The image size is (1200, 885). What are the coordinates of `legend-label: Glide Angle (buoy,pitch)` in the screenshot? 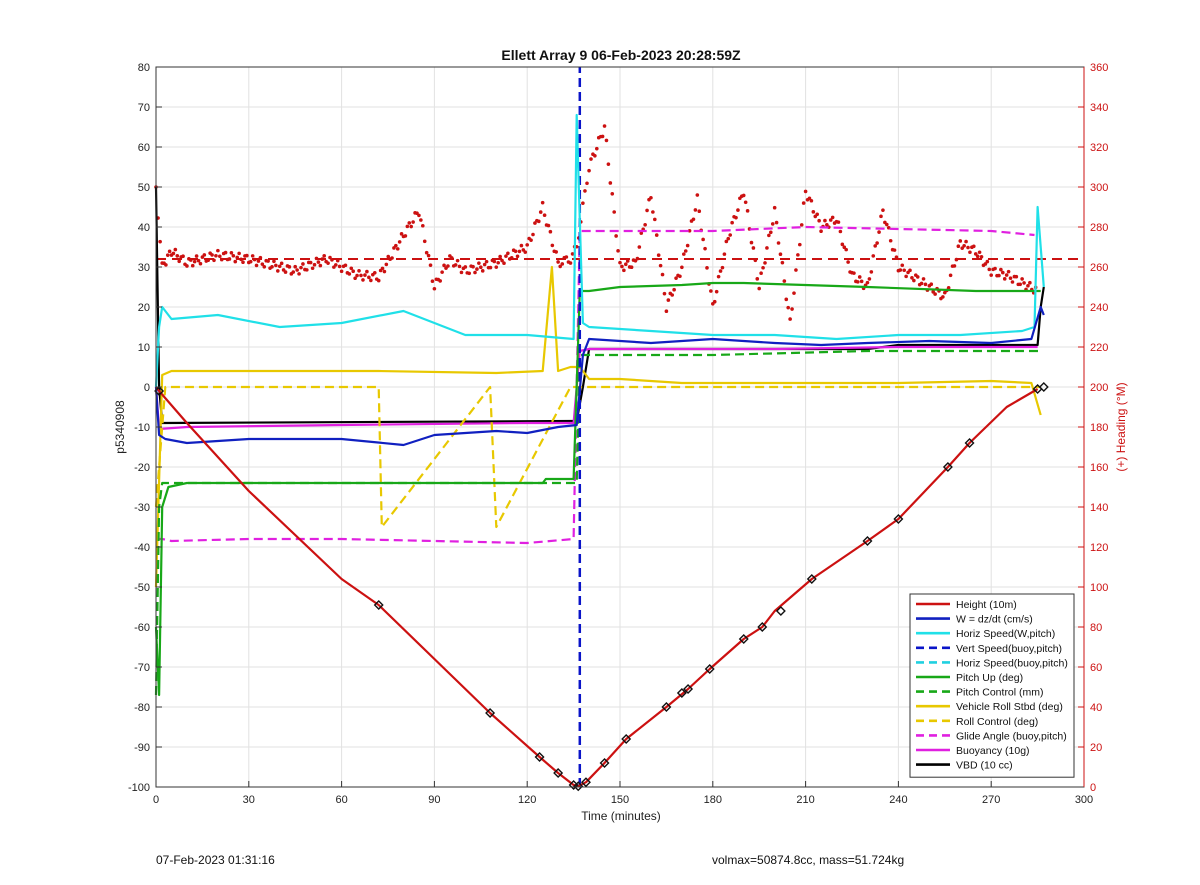 It's located at (1011, 736).